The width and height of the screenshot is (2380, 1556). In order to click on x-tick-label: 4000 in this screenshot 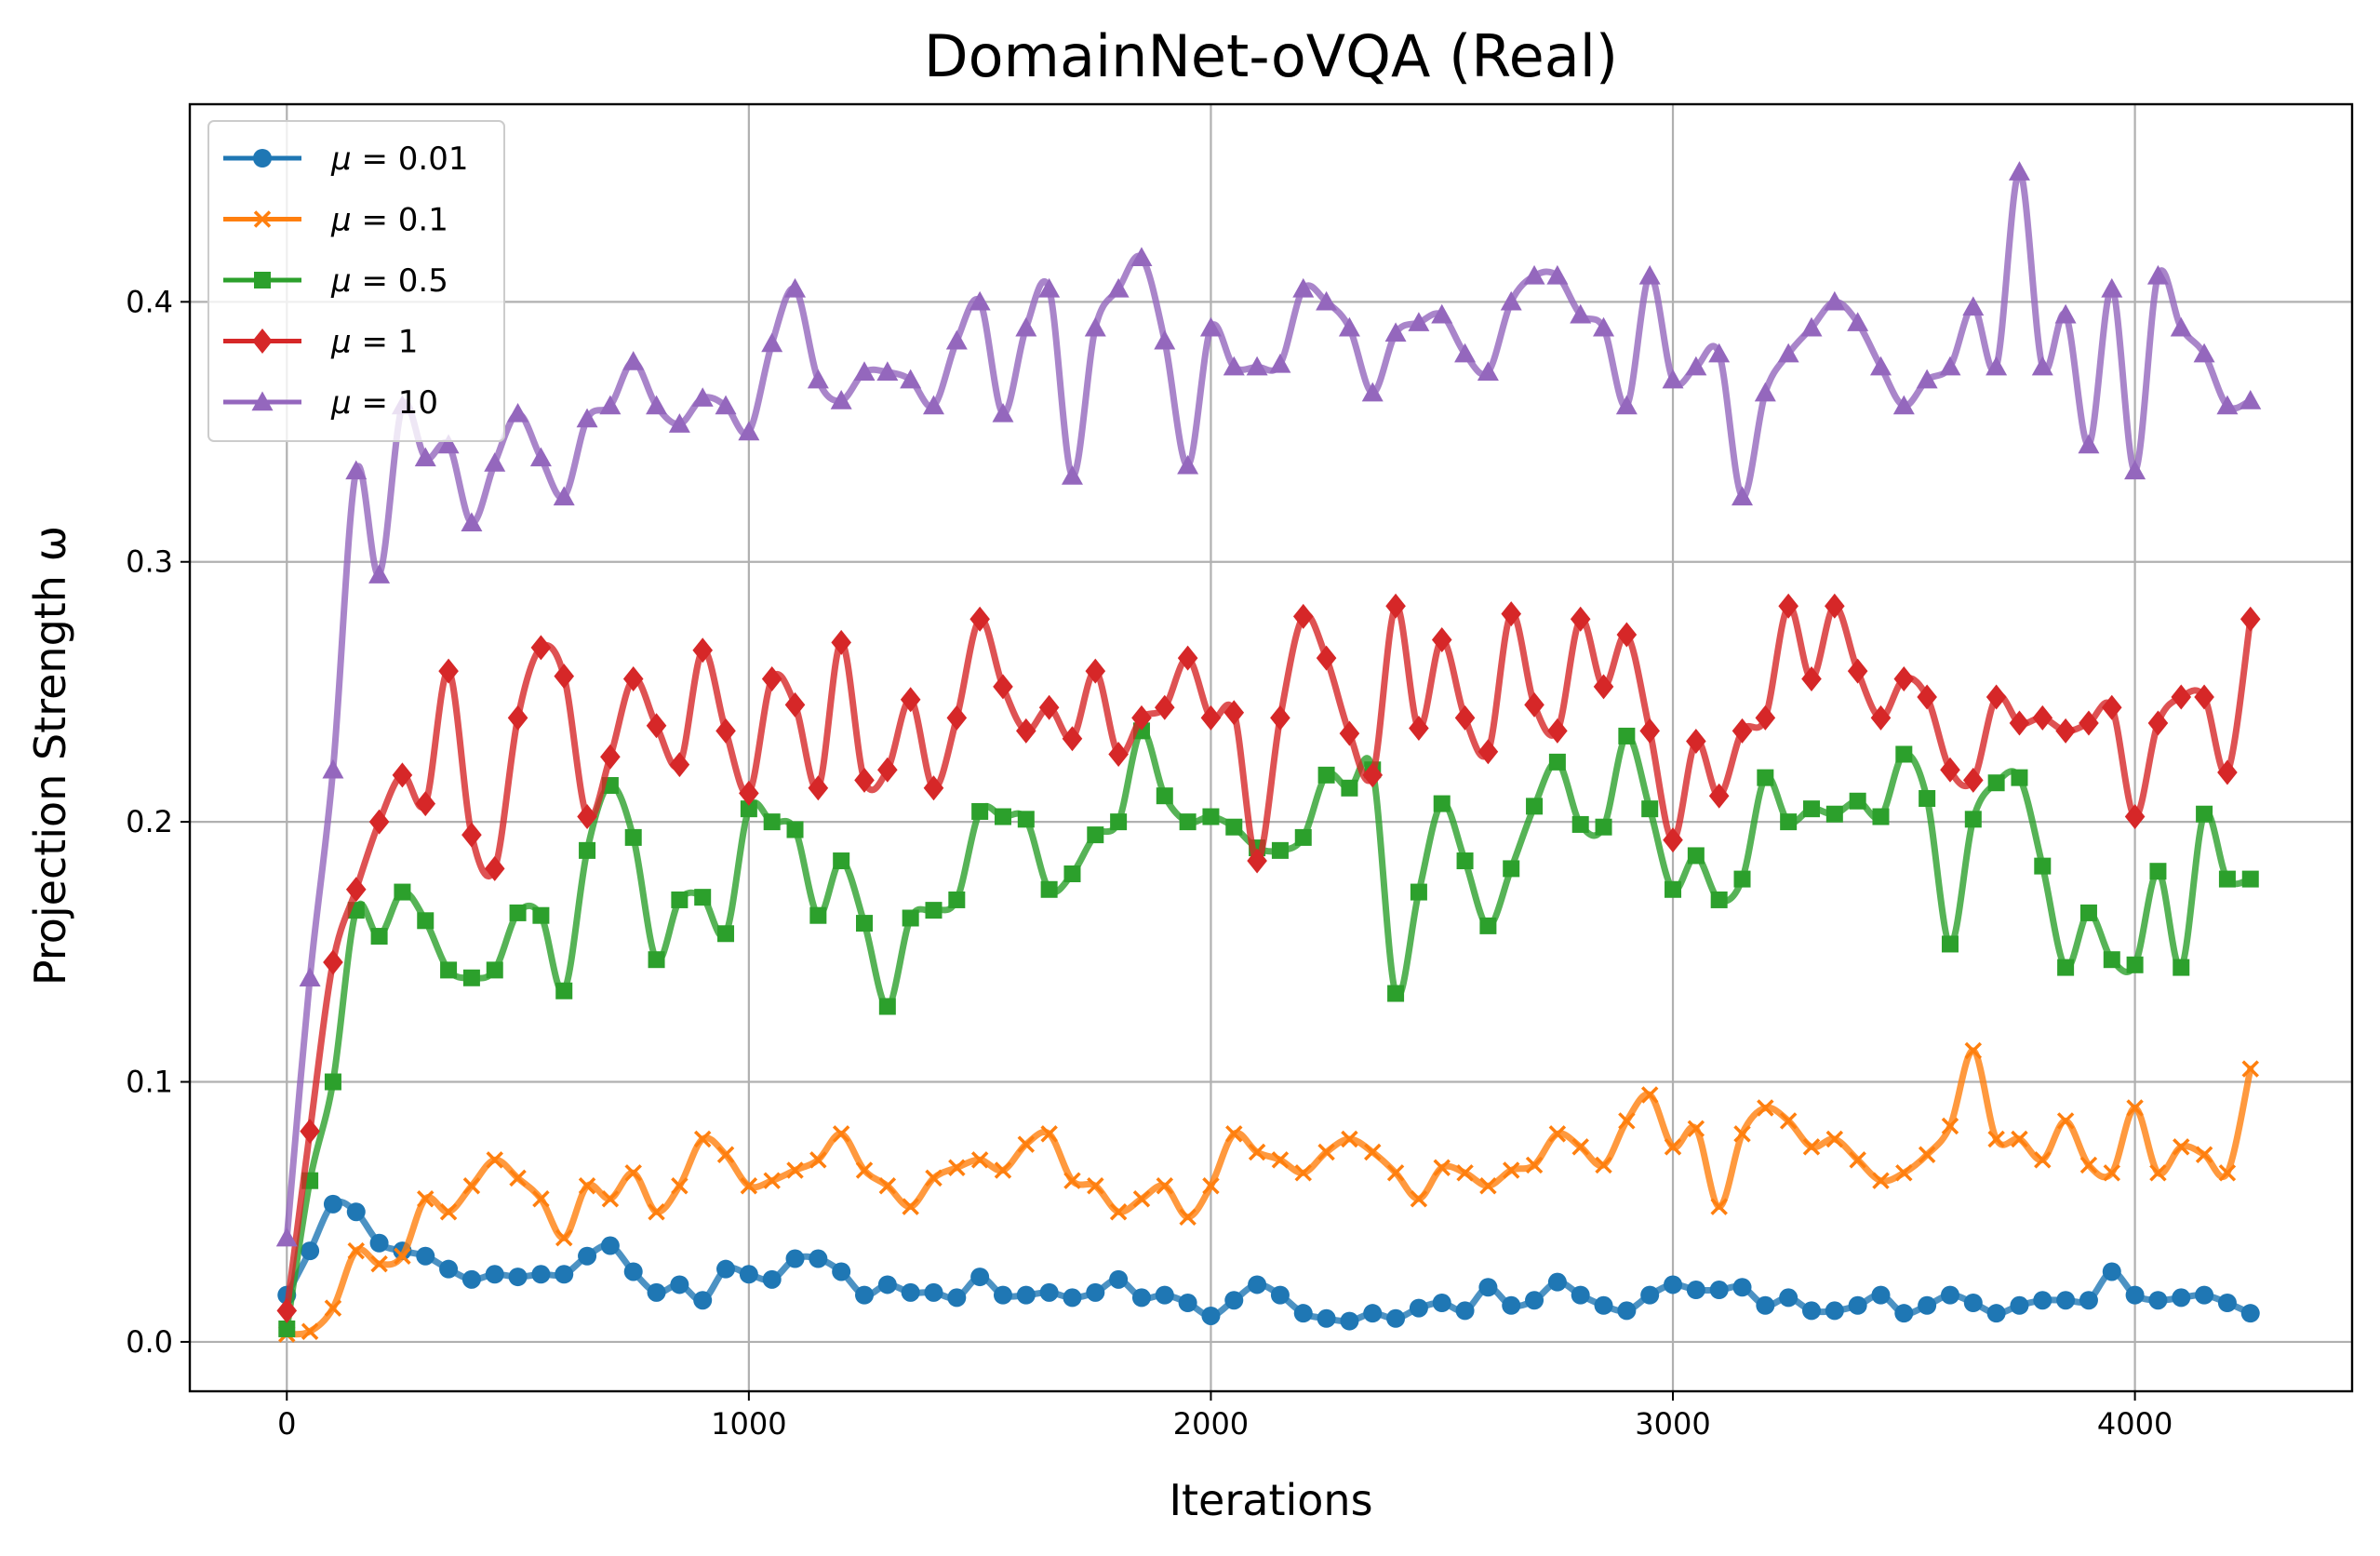, I will do `click(2135, 1424)`.